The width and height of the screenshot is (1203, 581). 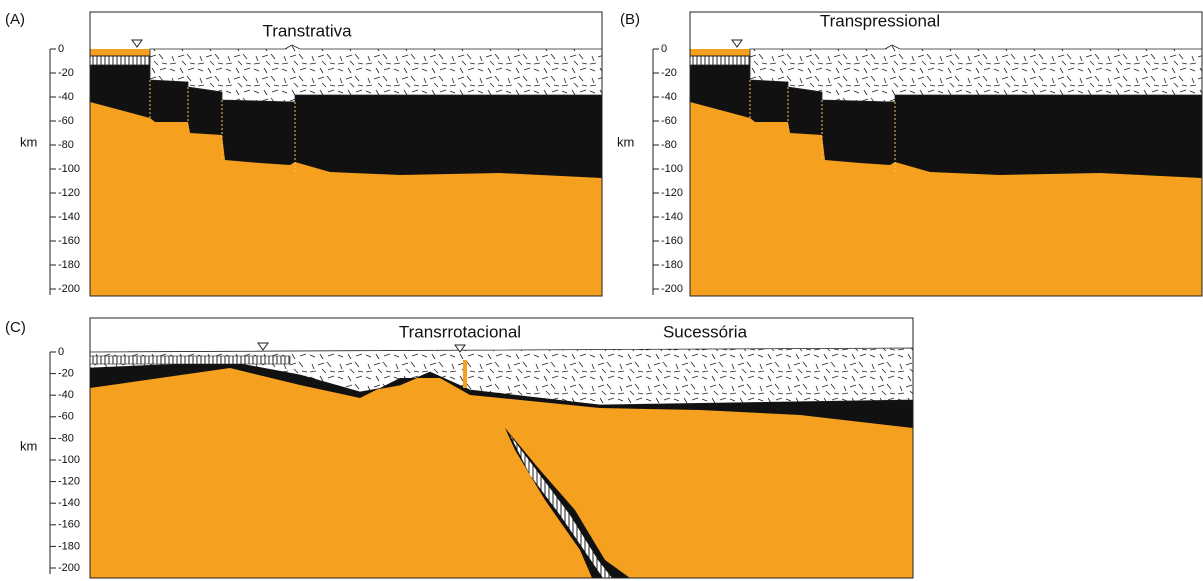 I want to click on panel-title: Sucessória, so click(x=705, y=331).